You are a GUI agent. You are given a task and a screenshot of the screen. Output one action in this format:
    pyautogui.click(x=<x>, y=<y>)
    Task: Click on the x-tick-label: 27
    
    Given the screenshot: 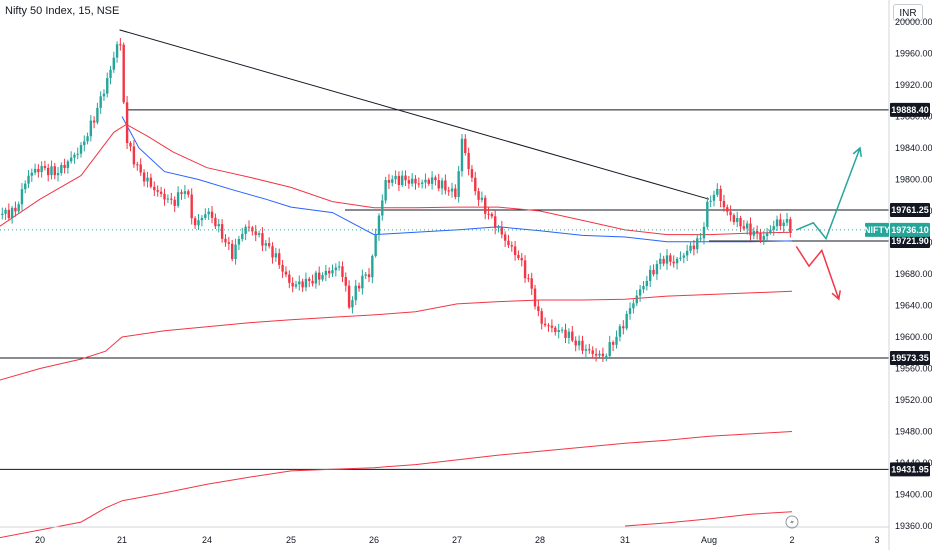 What is the action you would take?
    pyautogui.click(x=457, y=540)
    